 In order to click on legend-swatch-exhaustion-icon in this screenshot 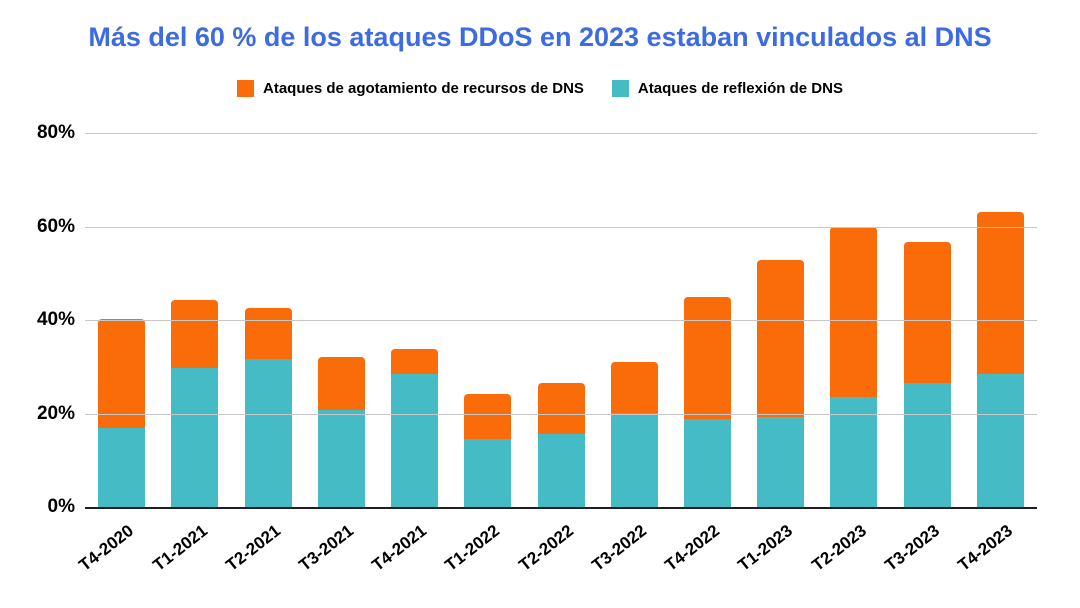, I will do `click(245, 88)`.